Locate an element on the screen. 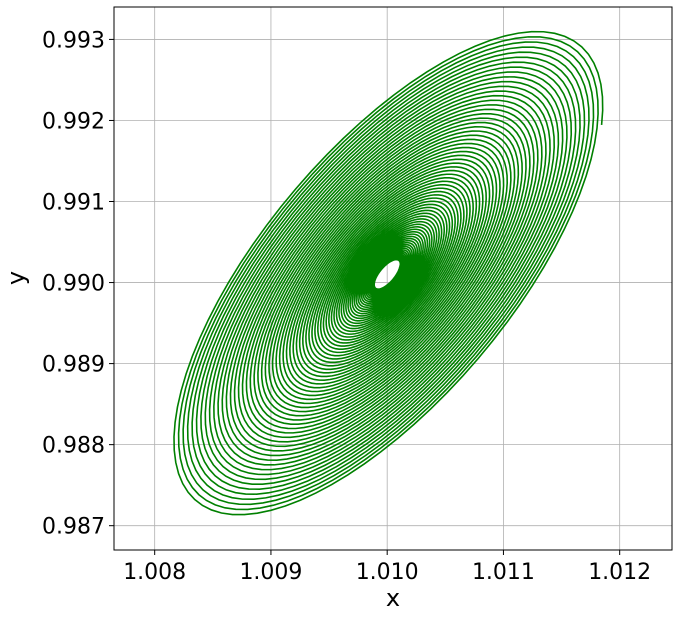 This screenshot has width=679, height=617. y-tick-label: 0.989 is located at coordinates (73, 365).